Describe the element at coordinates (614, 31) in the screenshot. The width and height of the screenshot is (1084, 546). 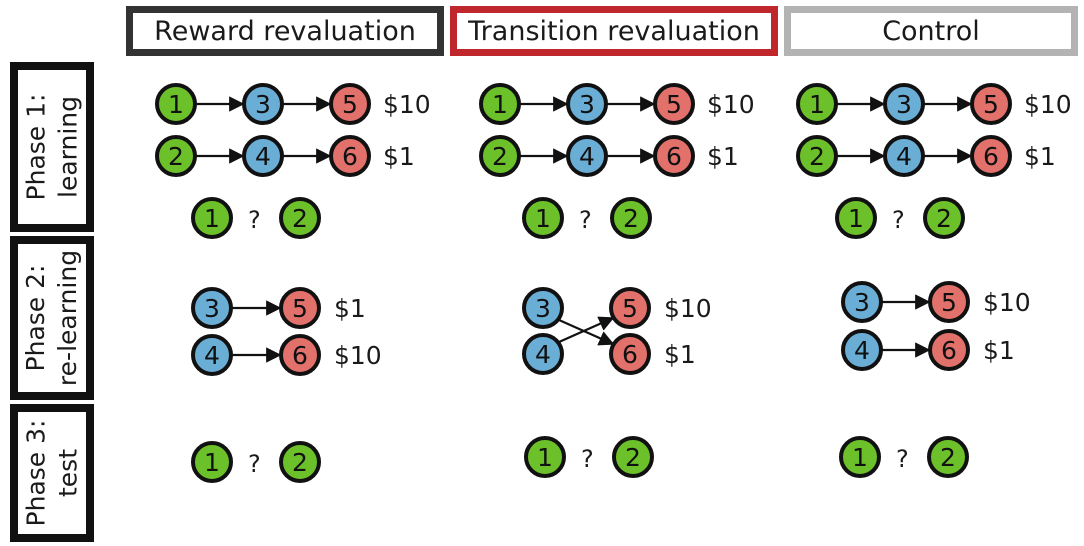
I see `header-transition-revaluation: Transition revaluation` at that location.